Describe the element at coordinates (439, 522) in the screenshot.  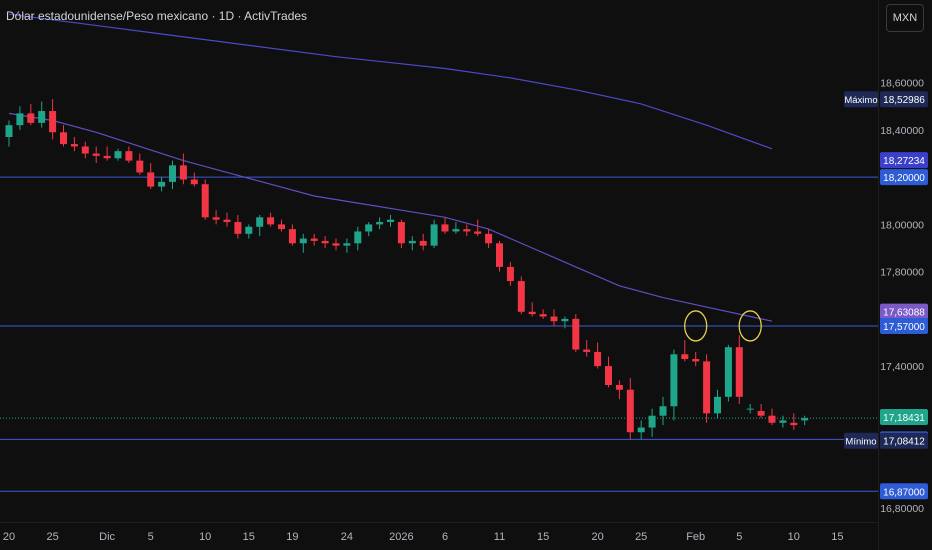
I see `time-axis-separator` at that location.